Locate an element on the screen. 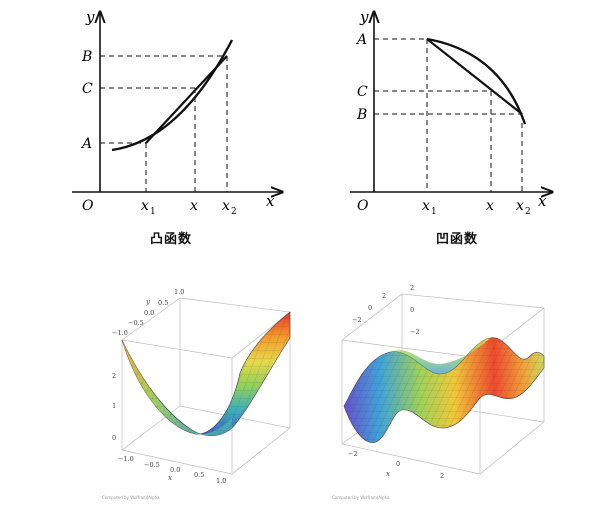 The image size is (597, 522). concave-curve is located at coordinates (476, 81).